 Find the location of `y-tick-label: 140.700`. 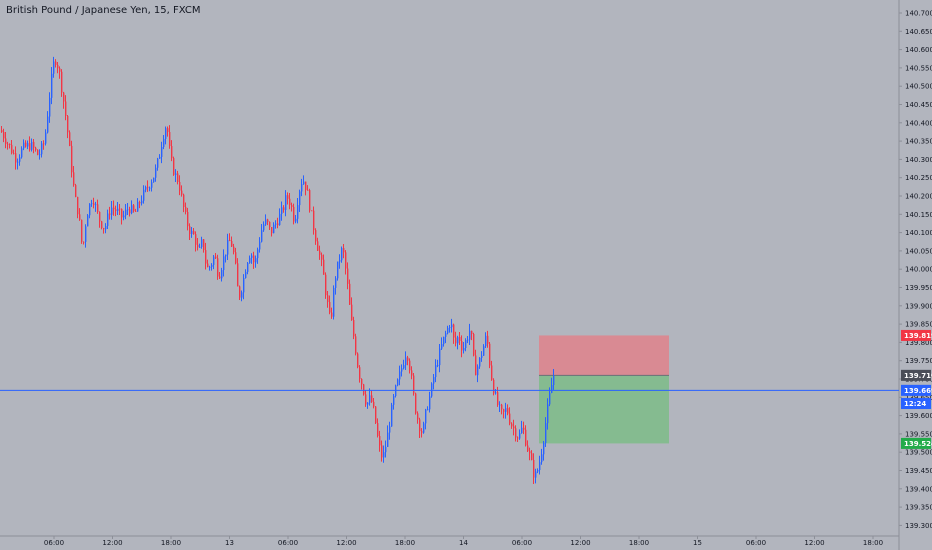

y-tick-label: 140.700 is located at coordinates (918, 14).